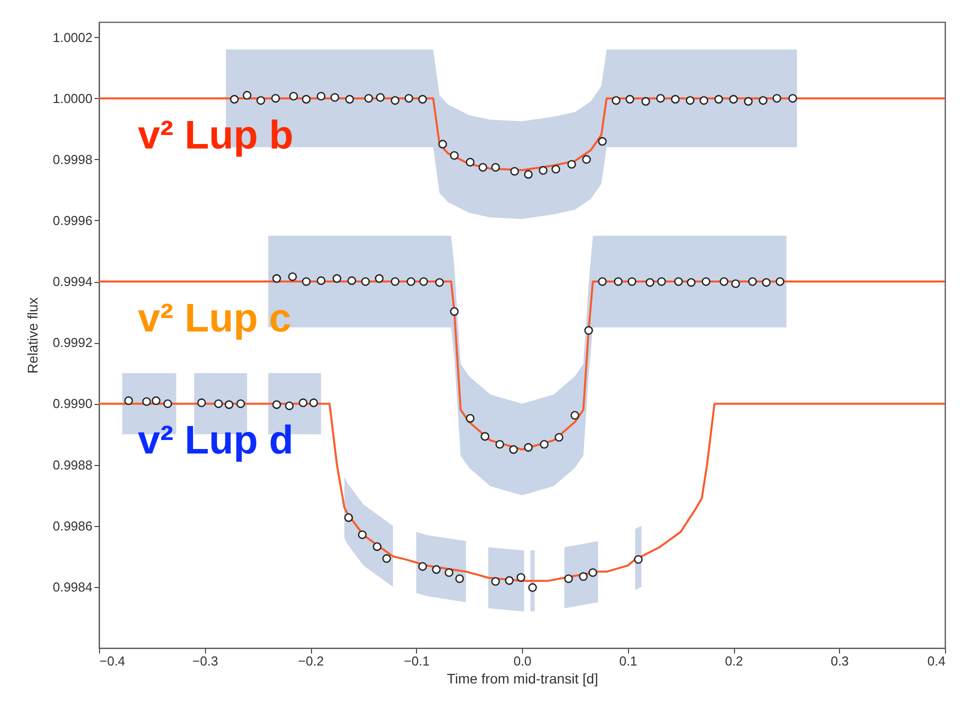 Image resolution: width=972 pixels, height=711 pixels. I want to click on y-tick-label: 0.9990, so click(72, 404).